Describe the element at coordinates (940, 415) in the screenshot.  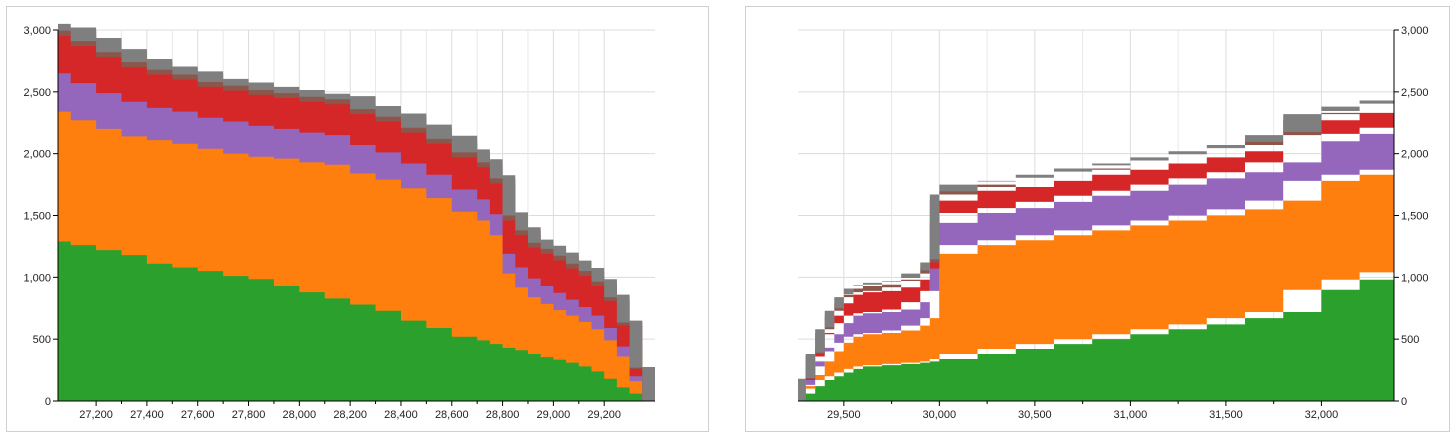
I see `x-tick-label: 30,000` at that location.